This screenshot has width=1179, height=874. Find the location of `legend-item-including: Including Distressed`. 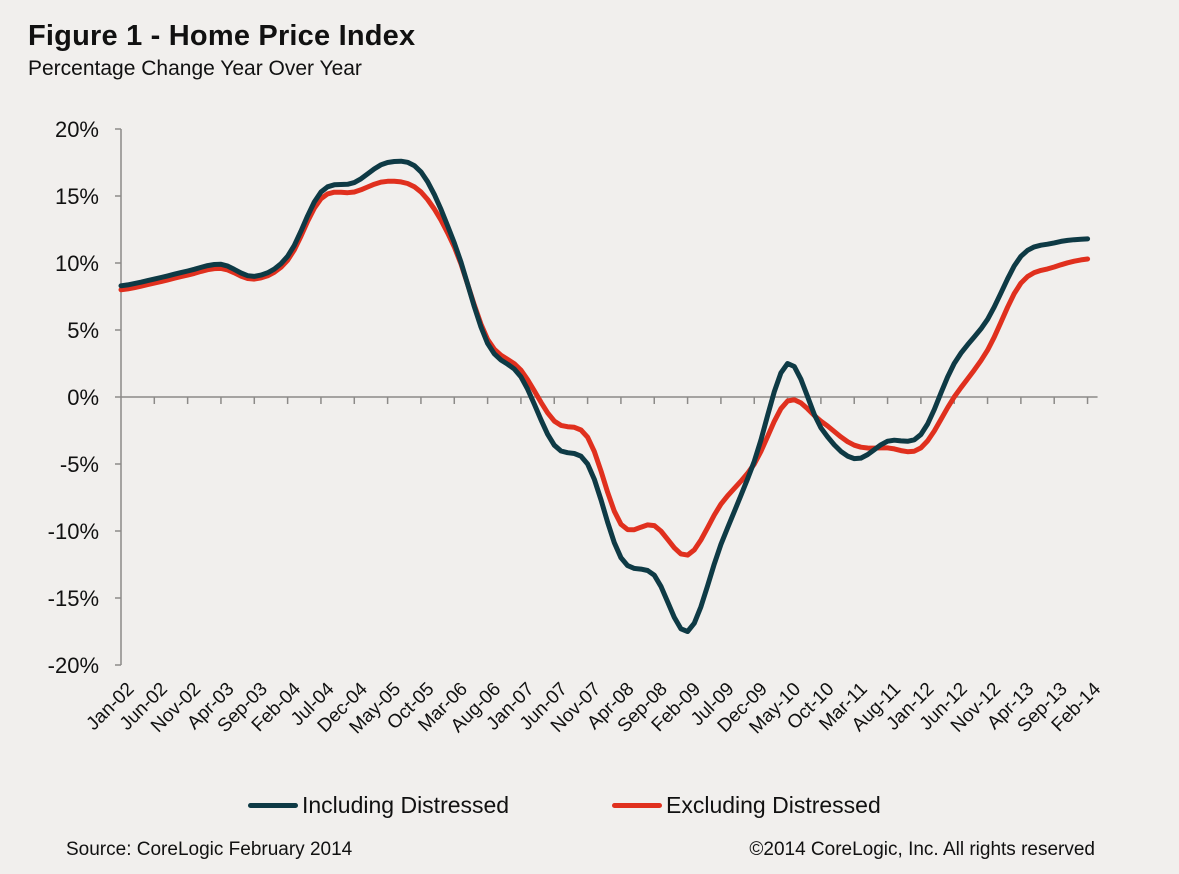

legend-item-including: Including Distressed is located at coordinates (378, 805).